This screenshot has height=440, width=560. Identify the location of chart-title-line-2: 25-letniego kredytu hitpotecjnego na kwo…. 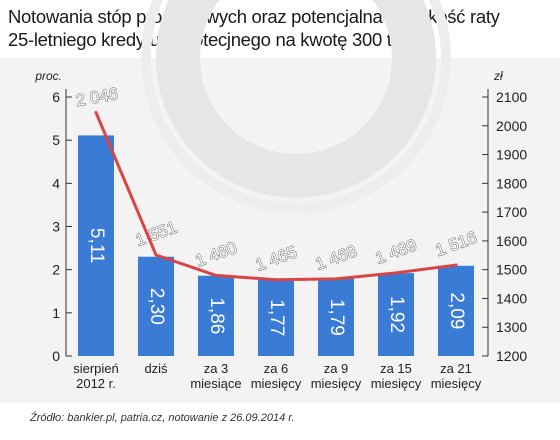
(220, 39).